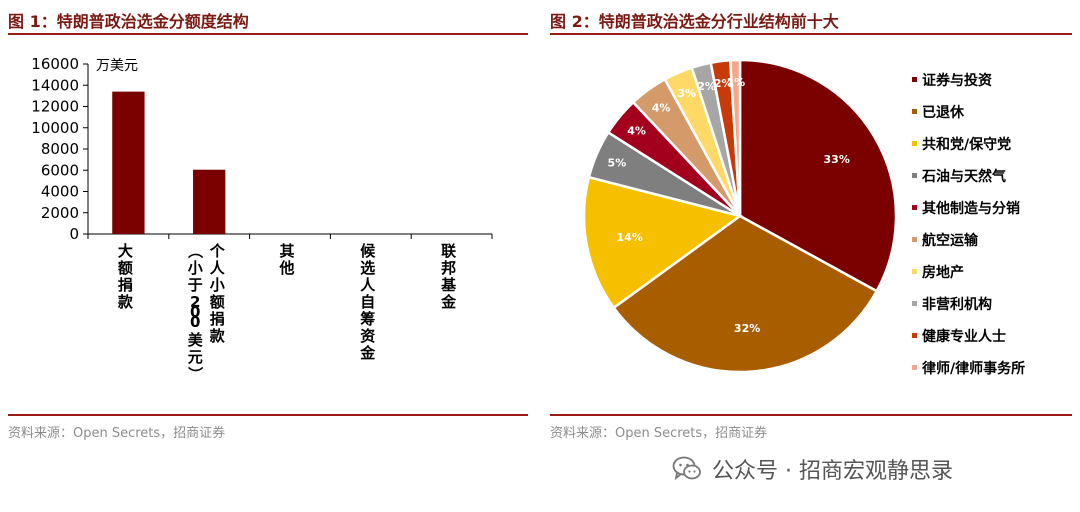  What do you see at coordinates (60, 170) in the screenshot?
I see `y-tick-label: 6000` at bounding box center [60, 170].